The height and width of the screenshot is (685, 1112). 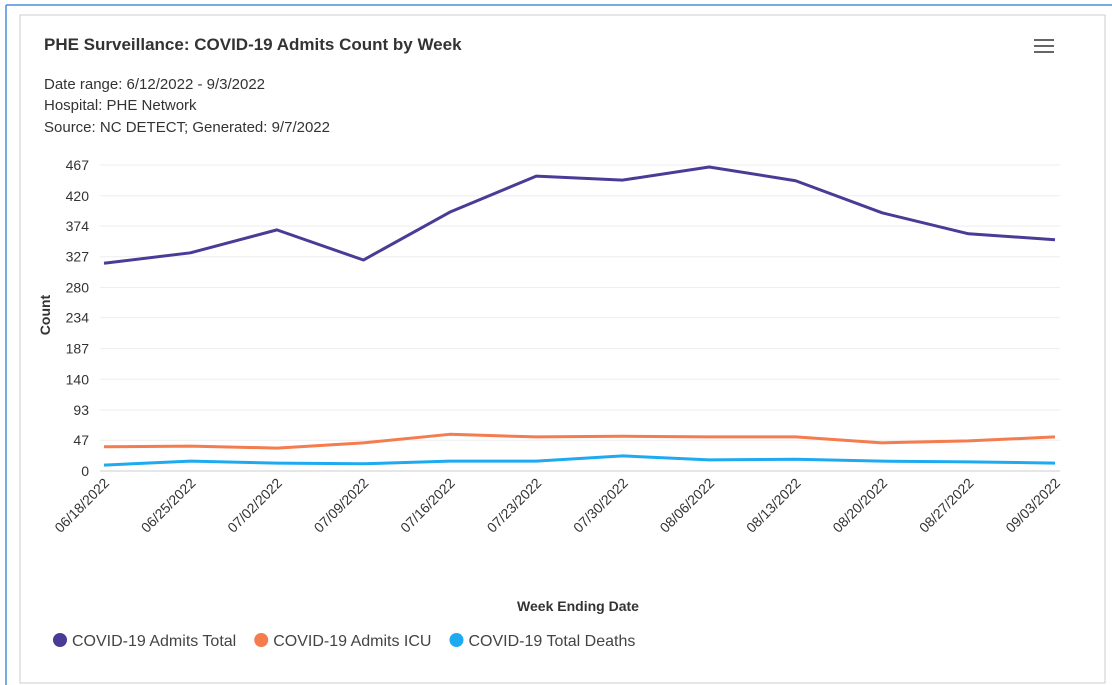 What do you see at coordinates (78, 165) in the screenshot?
I see `y-tick-label: 467` at bounding box center [78, 165].